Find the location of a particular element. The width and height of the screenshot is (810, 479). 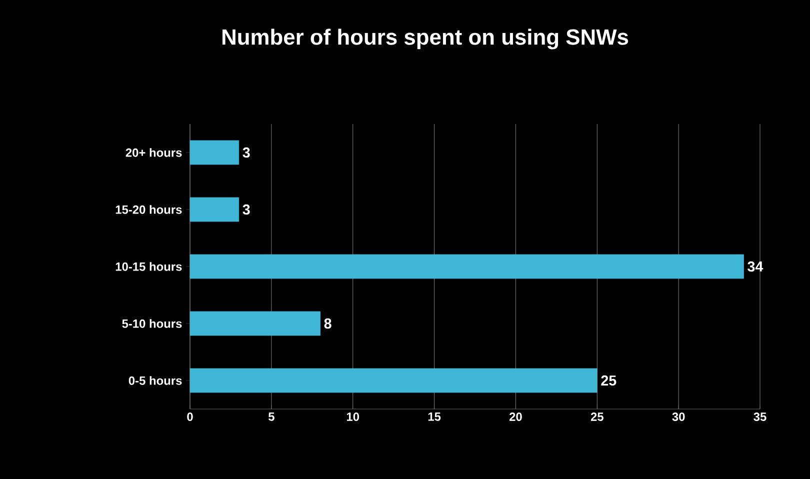

y-tick-label: 15-20 hours is located at coordinates (149, 209).